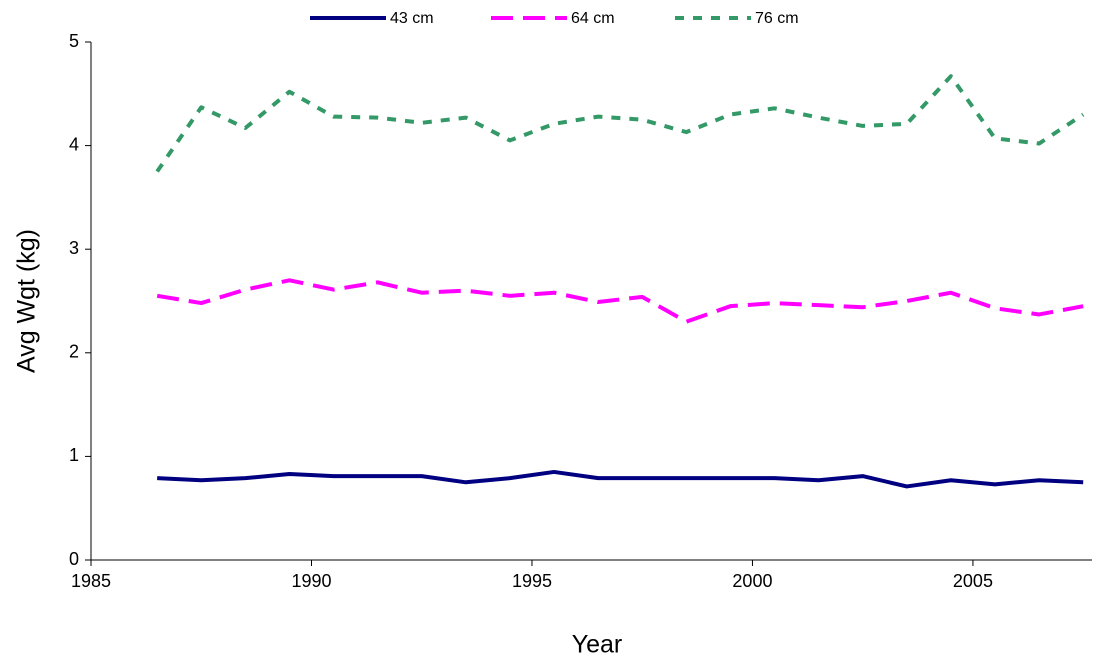 This screenshot has width=1101, height=663. Describe the element at coordinates (752, 581) in the screenshot. I see `x-tick-label: 2000` at that location.